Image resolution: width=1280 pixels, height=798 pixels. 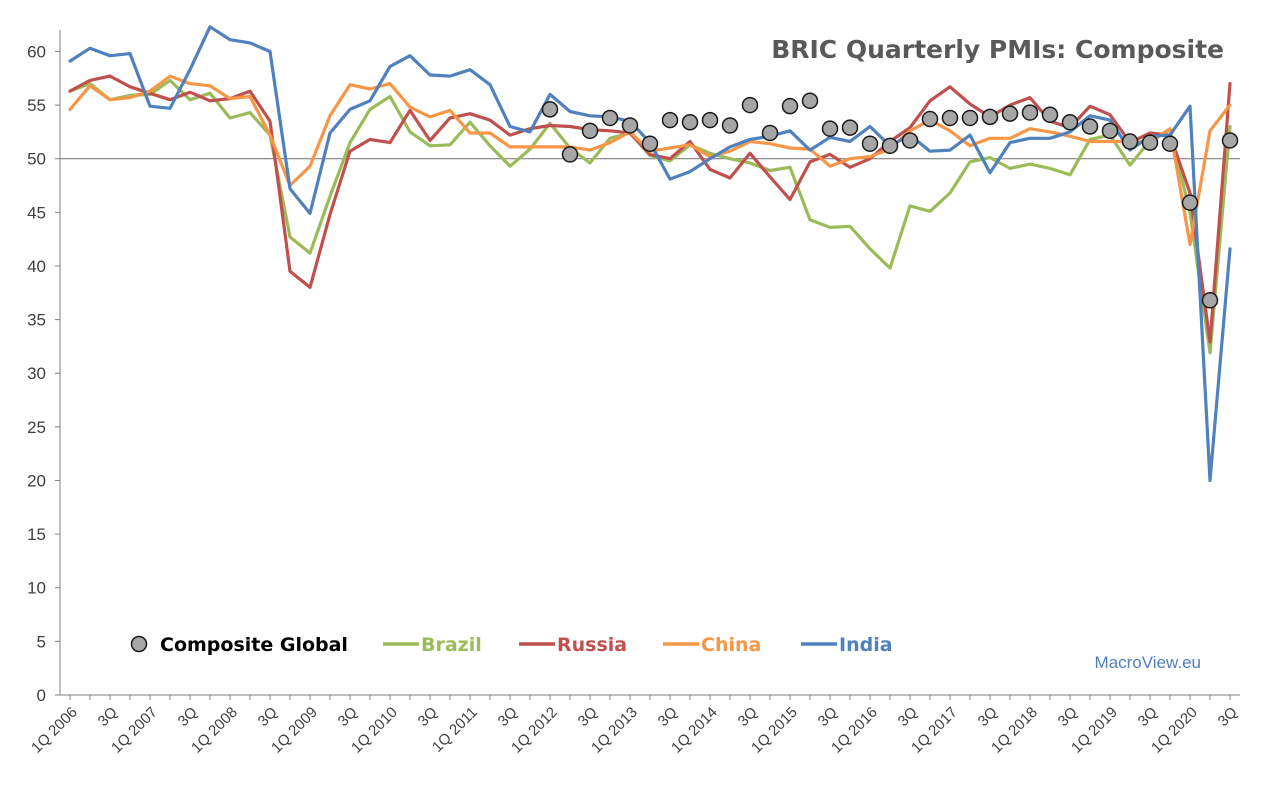 What do you see at coordinates (36, 534) in the screenshot?
I see `y-tick-label: 15` at bounding box center [36, 534].